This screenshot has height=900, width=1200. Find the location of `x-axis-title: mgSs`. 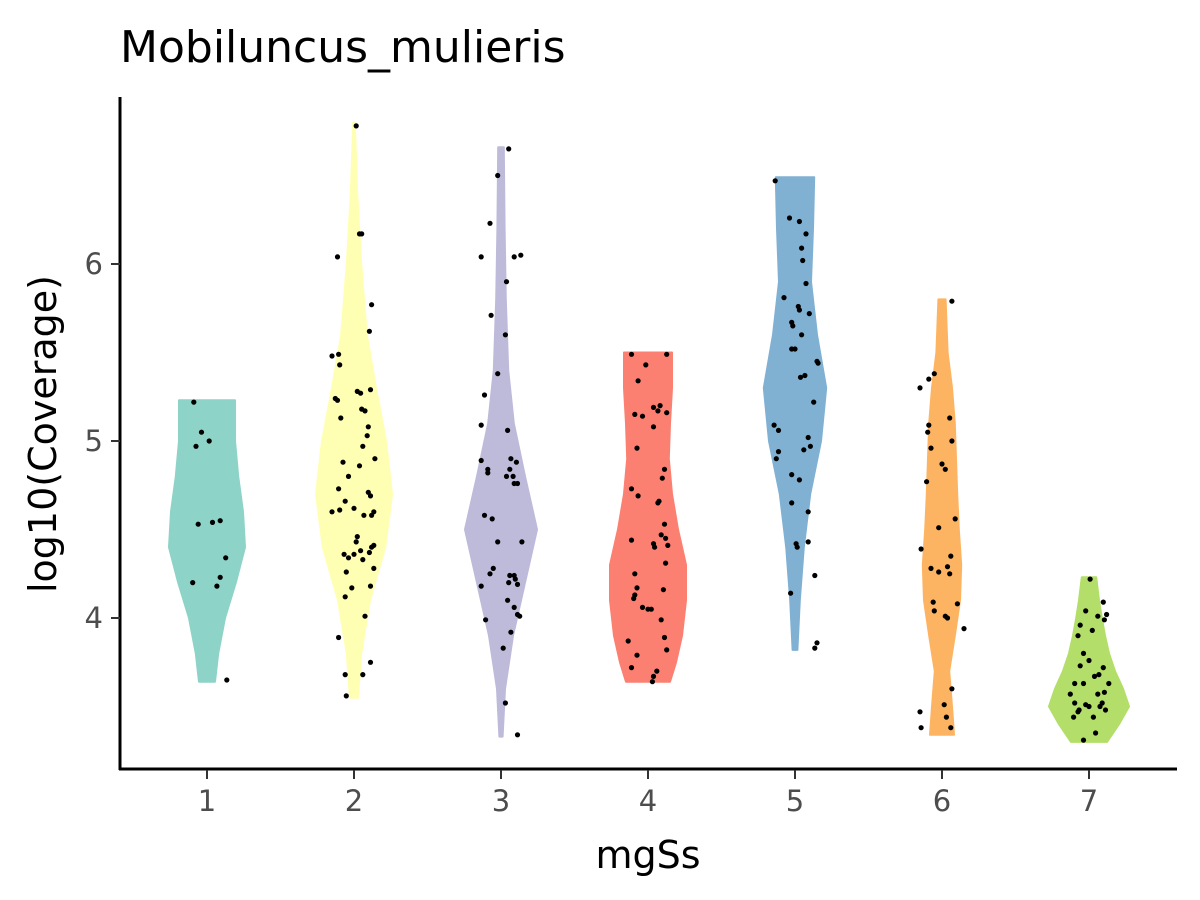

x-axis-title: mgSs is located at coordinates (647, 855).